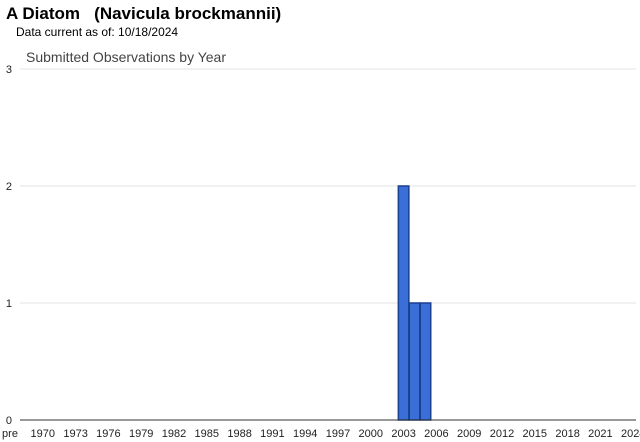 Image resolution: width=640 pixels, height=442 pixels. I want to click on x-tick-label: 2024, so click(630, 434).